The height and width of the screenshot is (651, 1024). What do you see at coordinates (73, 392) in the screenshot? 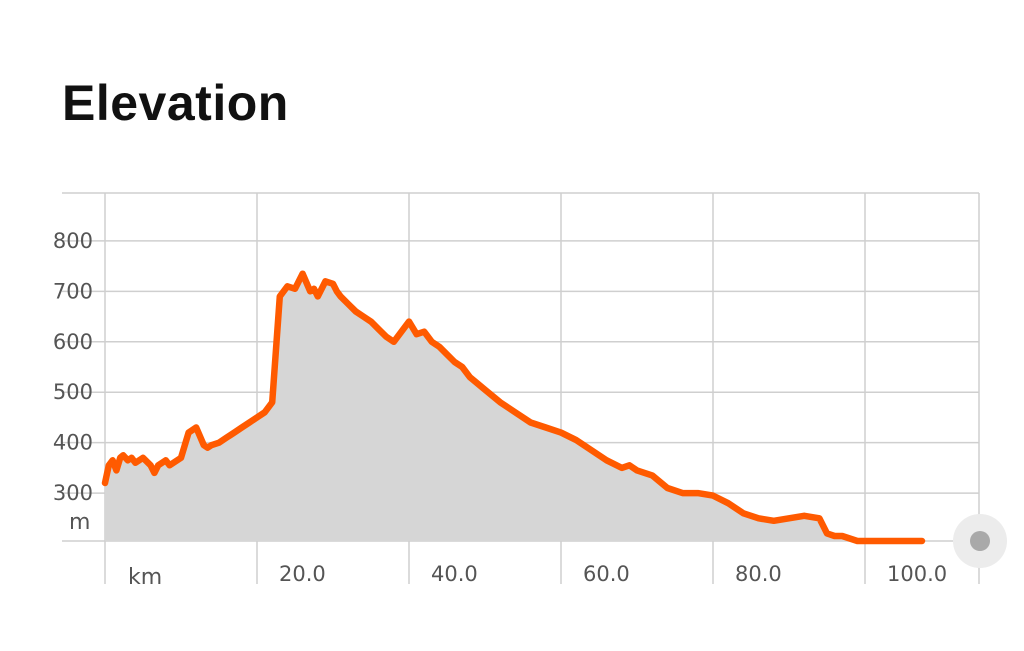
I see `y-tick-label: 500` at bounding box center [73, 392].